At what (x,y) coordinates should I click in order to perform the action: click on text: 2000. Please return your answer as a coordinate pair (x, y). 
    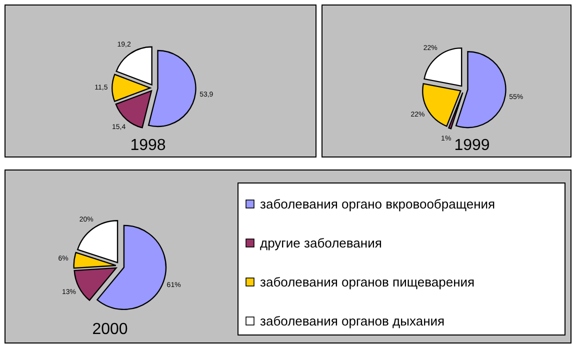
    Looking at the image, I should click on (110, 329).